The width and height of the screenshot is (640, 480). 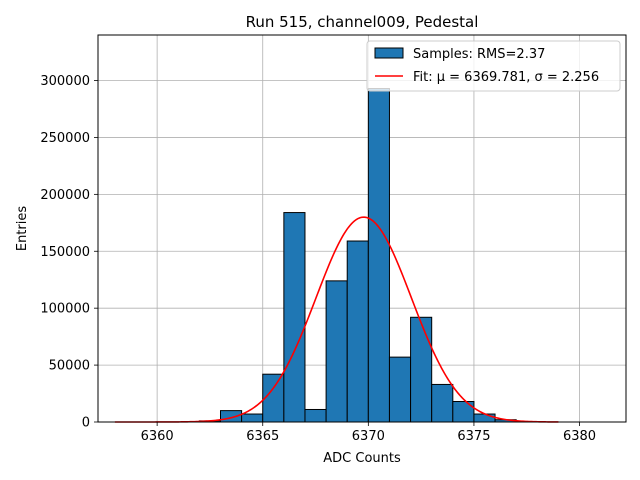 I want to click on x-tick-label: 6370, so click(x=368, y=436).